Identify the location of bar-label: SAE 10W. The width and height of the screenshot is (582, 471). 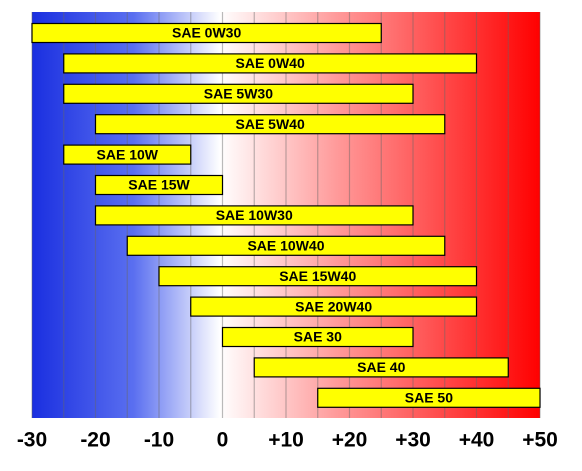
(128, 154).